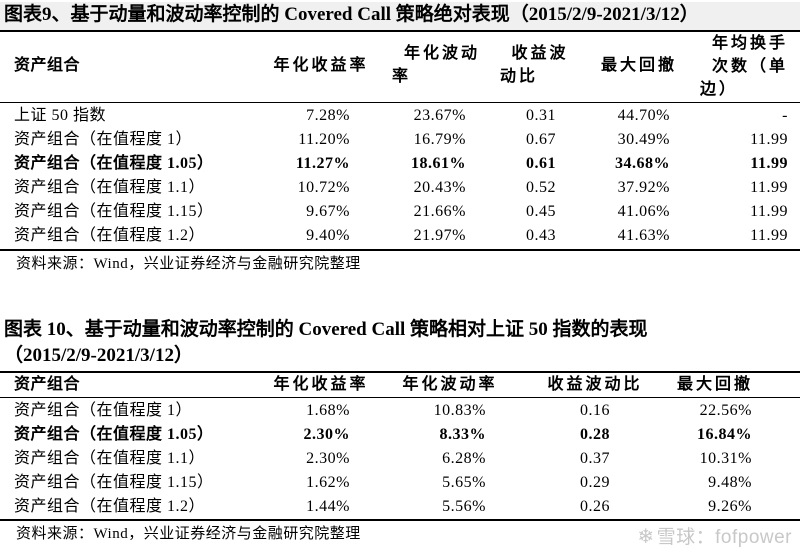 Image resolution: width=800 pixels, height=553 pixels. Describe the element at coordinates (450, 384) in the screenshot. I see `table2-header-annual-vol: 年化波动率` at that location.